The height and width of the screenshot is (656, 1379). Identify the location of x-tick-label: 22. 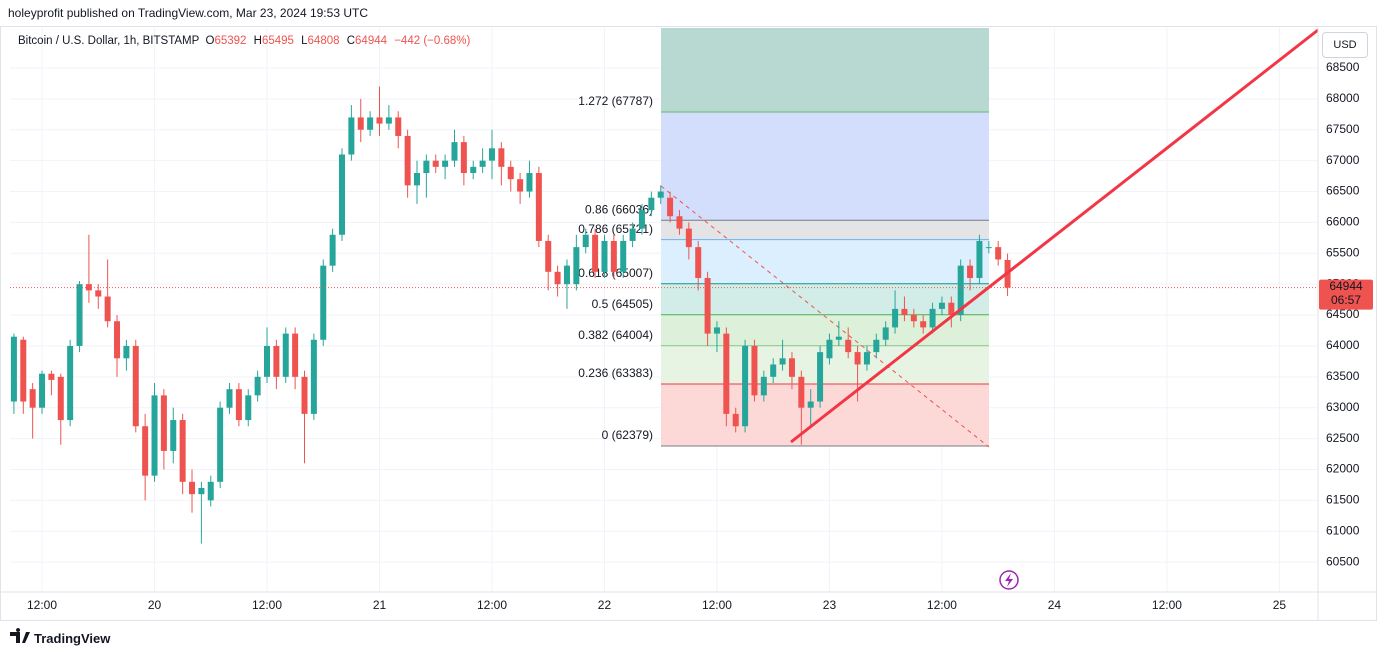
(605, 605).